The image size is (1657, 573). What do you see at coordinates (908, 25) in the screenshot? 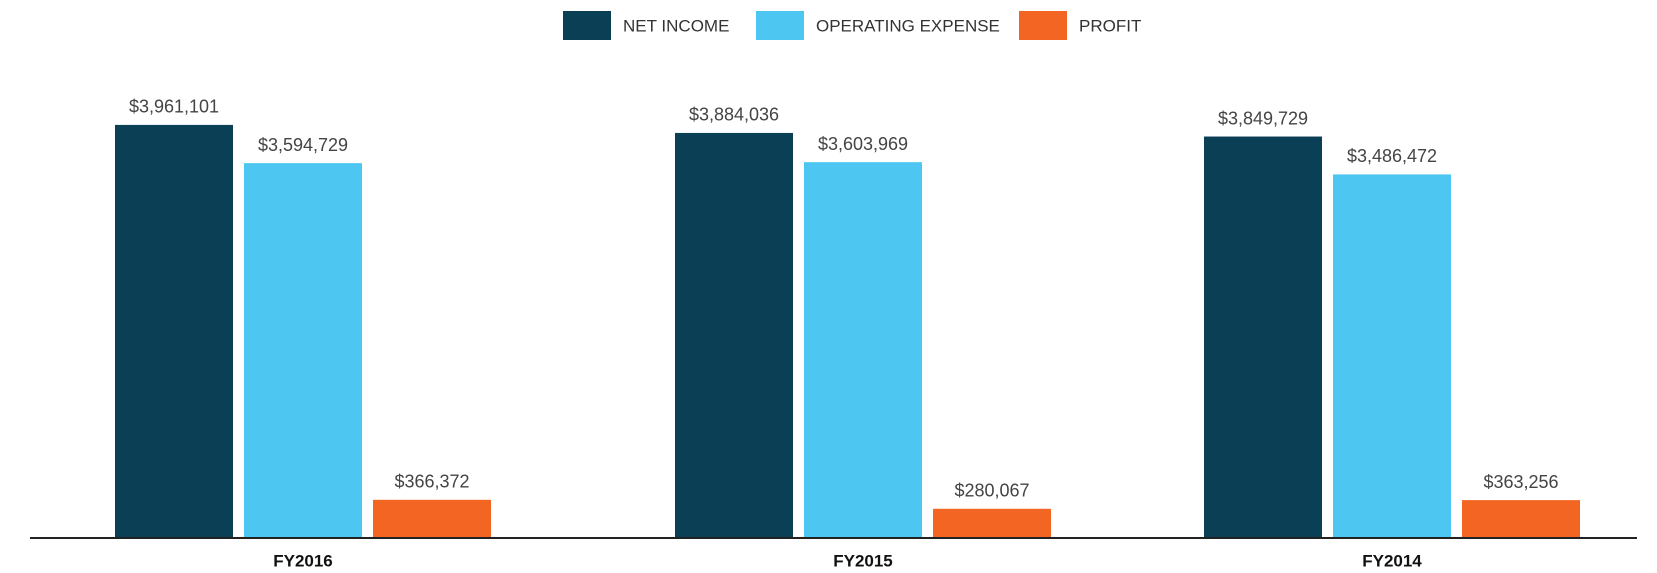
I see `legend-label: OPERATING EXPENSE` at bounding box center [908, 25].